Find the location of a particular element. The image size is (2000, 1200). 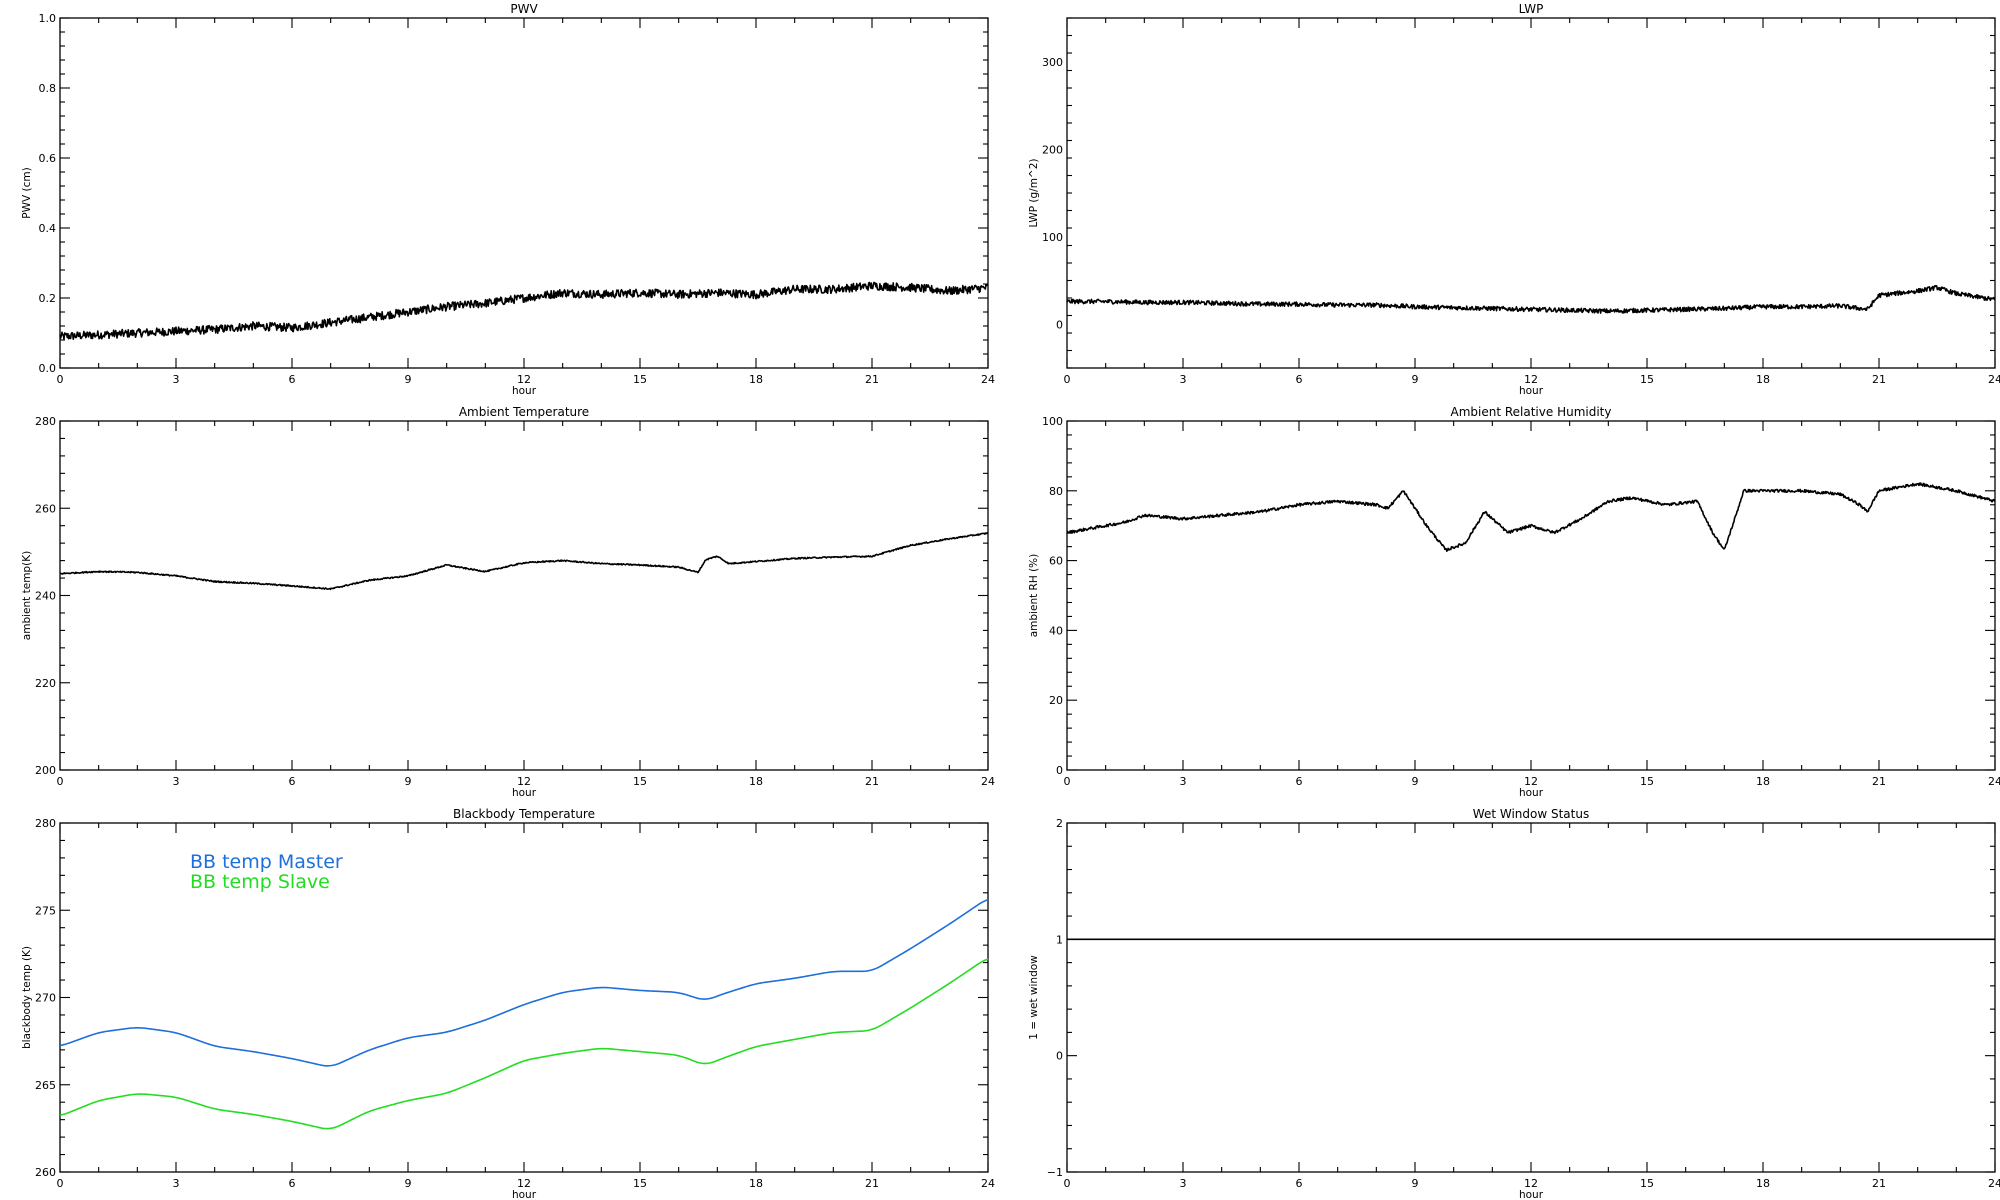

y-axis-label: ambient temp(K) is located at coordinates (27, 595).